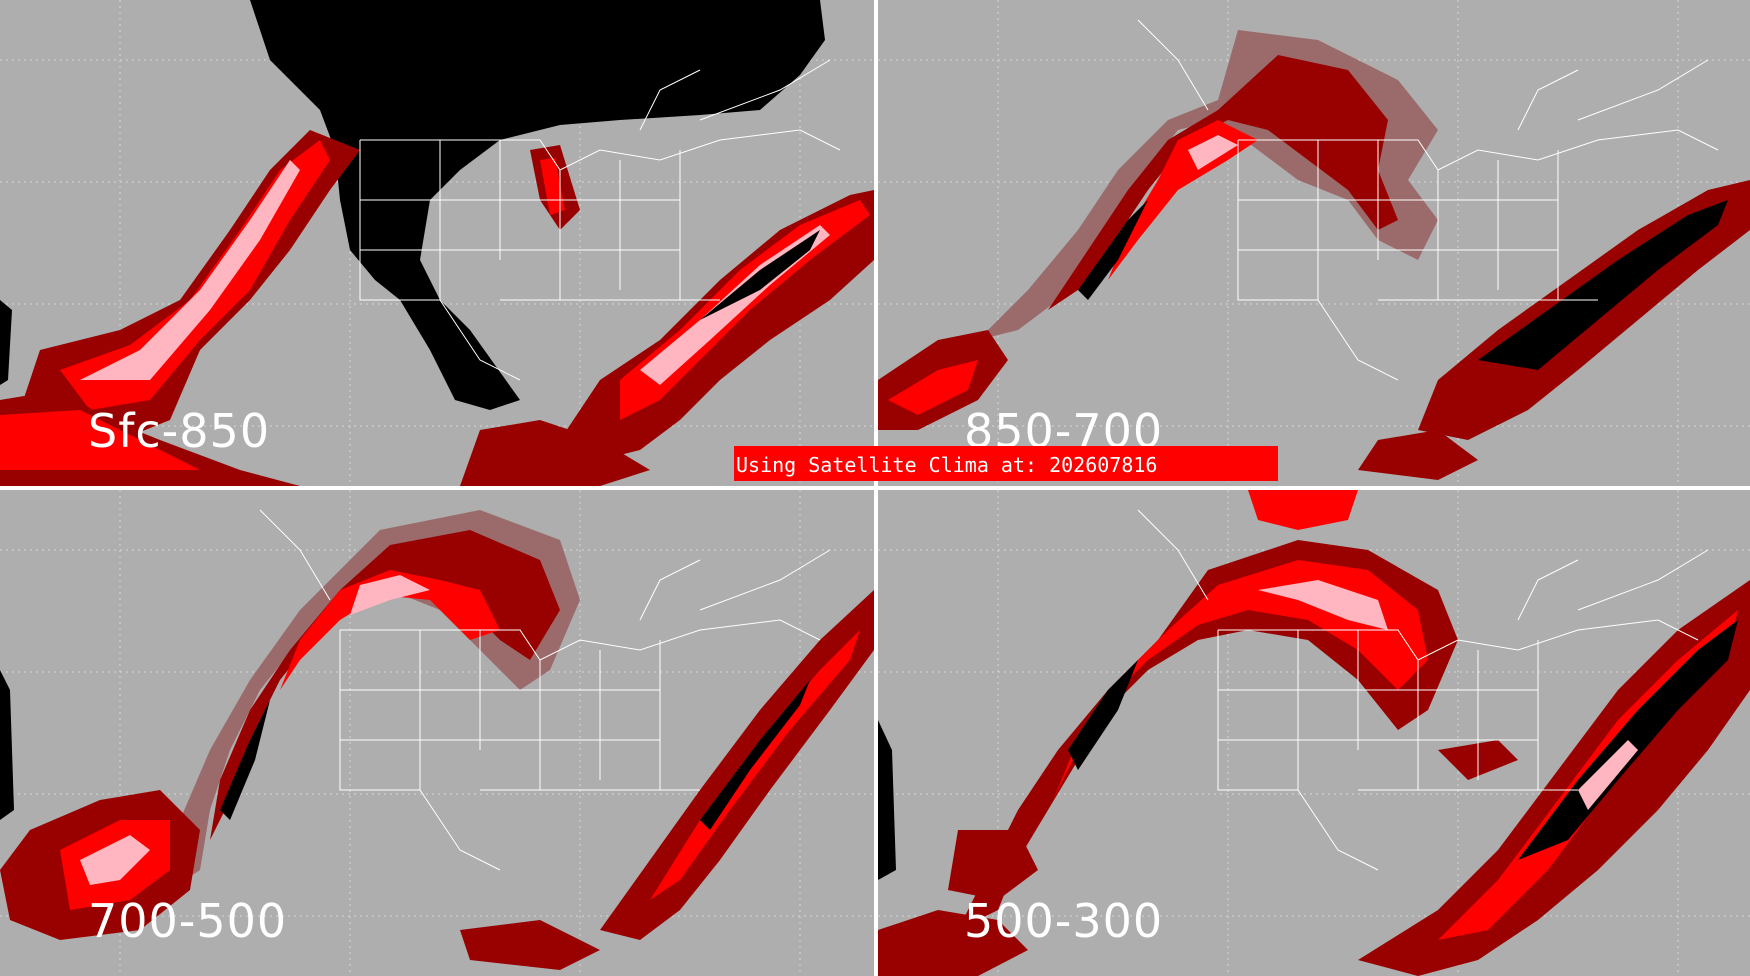 Image resolution: width=1750 pixels, height=976 pixels. Describe the element at coordinates (180, 308) in the screenshot. I see `moisture-band-pacific` at that location.